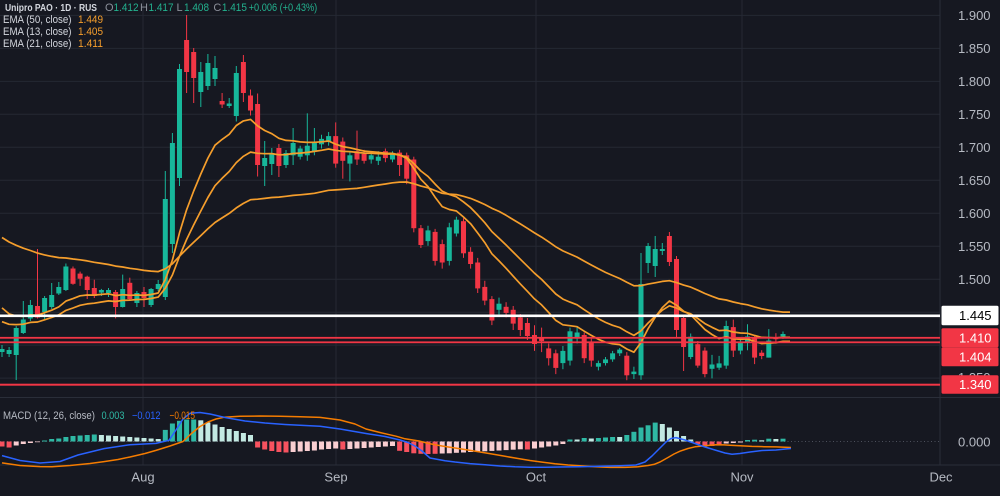 This screenshot has width=1000, height=496. Describe the element at coordinates (283, 8) in the screenshot. I see `svg-text: +0.006 (+0.43%)` at that location.